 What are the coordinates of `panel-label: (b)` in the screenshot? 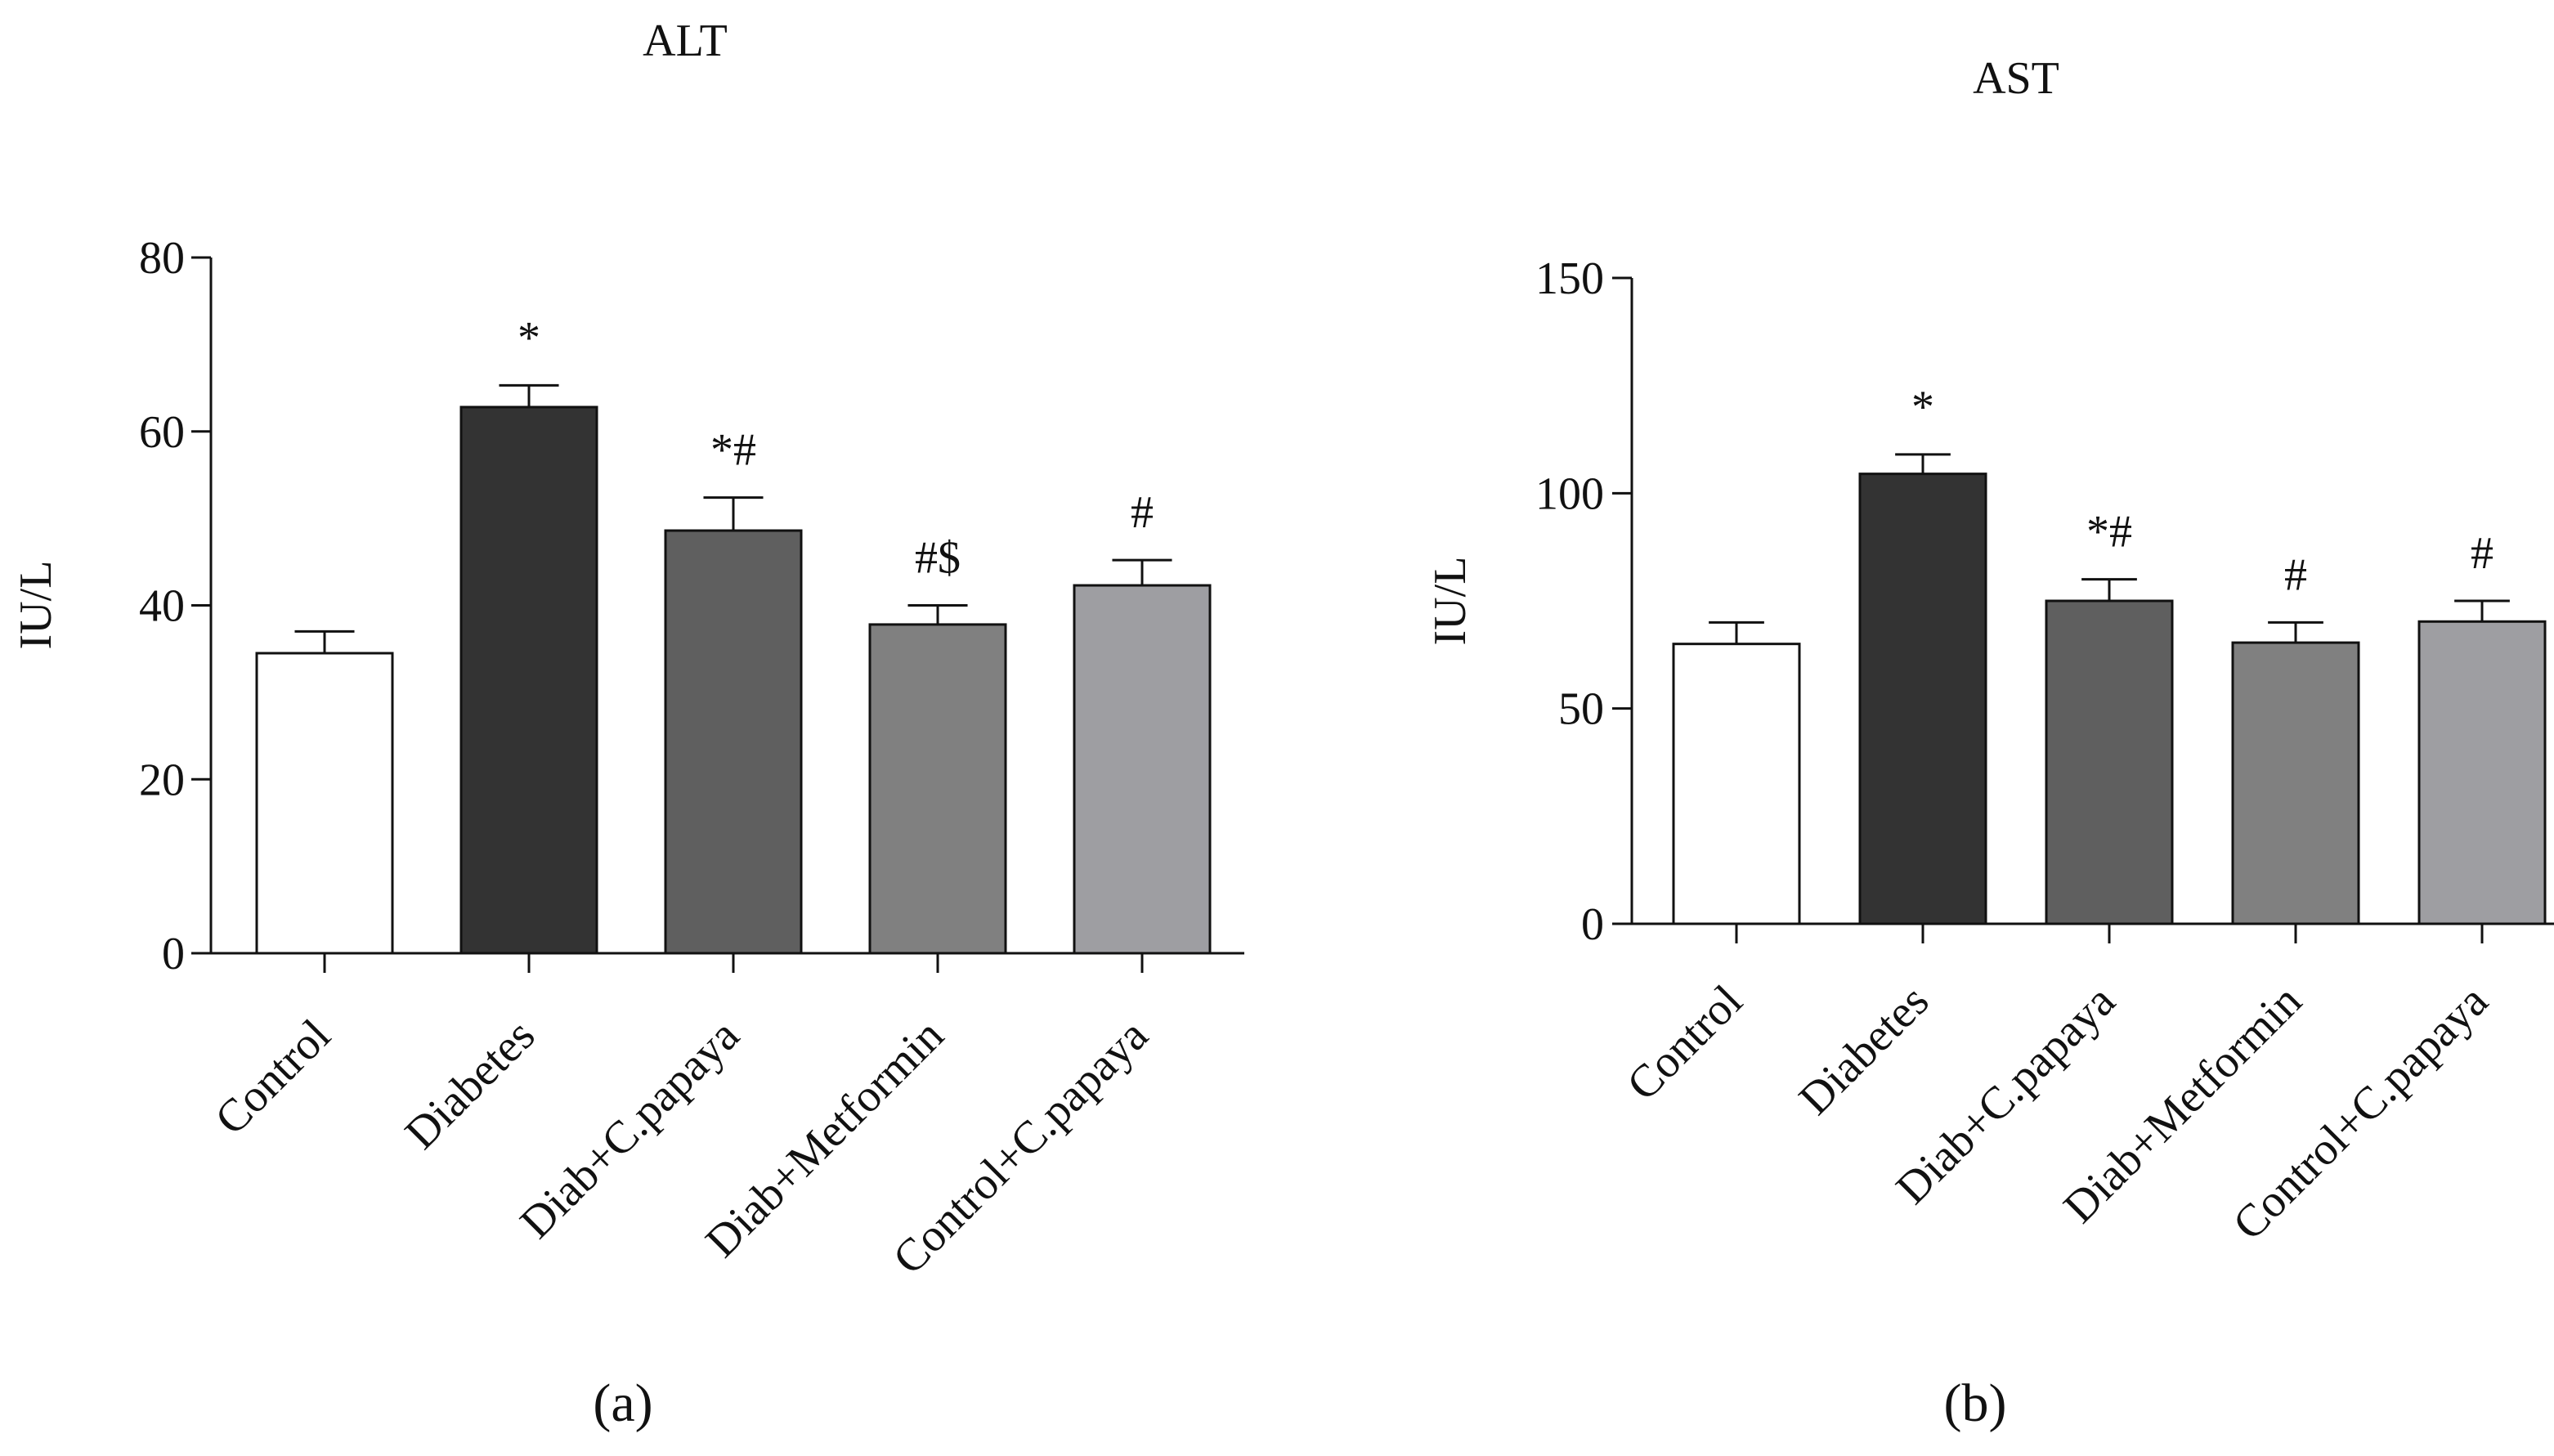 It's located at (1975, 1403).